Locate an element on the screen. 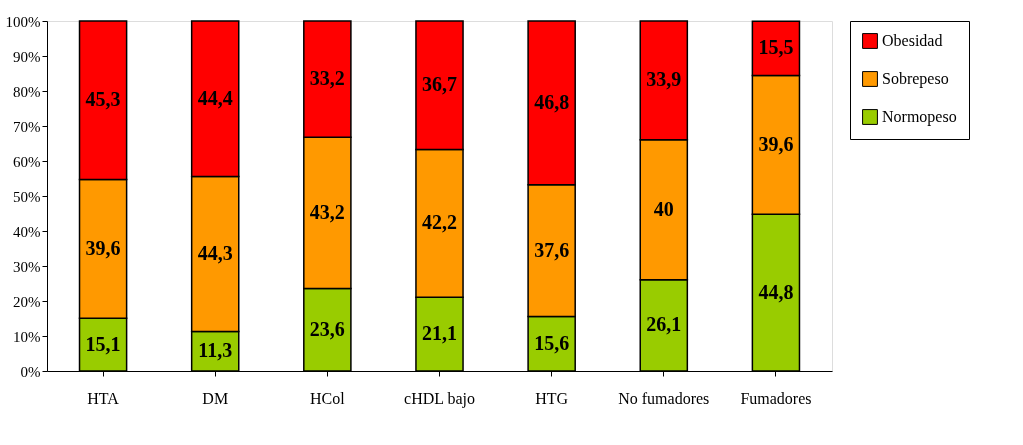 The width and height of the screenshot is (1023, 445). data-label: 11,3 is located at coordinates (215, 350).